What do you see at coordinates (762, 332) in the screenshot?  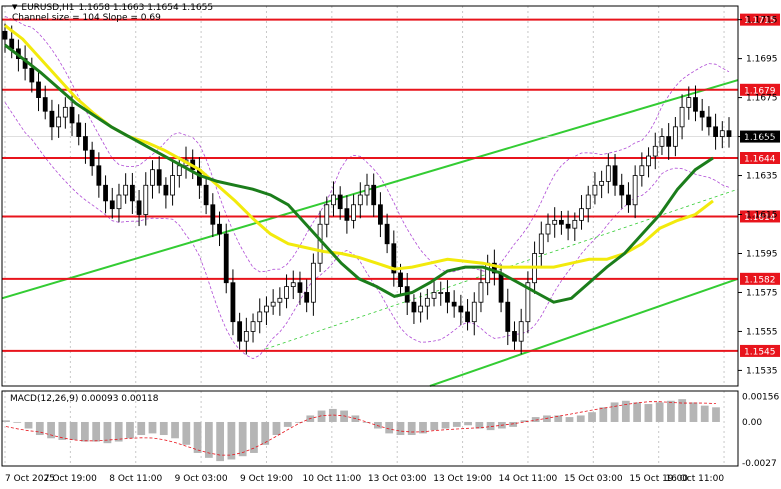 I see `y-tick-label: 1.1555` at bounding box center [762, 332].